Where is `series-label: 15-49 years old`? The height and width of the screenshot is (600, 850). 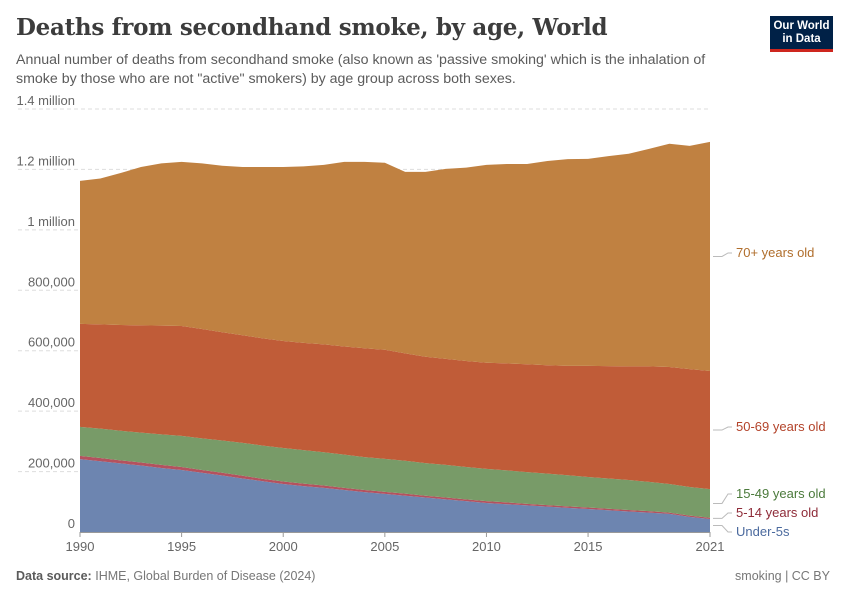 series-label: 15-49 years old is located at coordinates (781, 493).